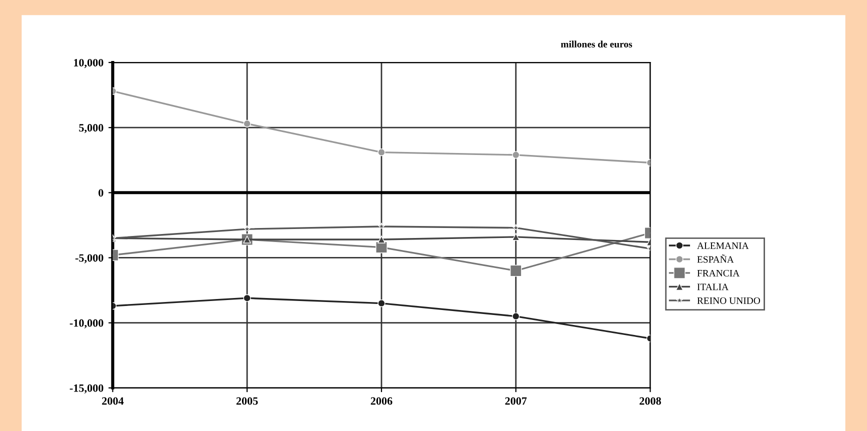  Describe the element at coordinates (101, 193) in the screenshot. I see `y-tick-label: 0` at that location.